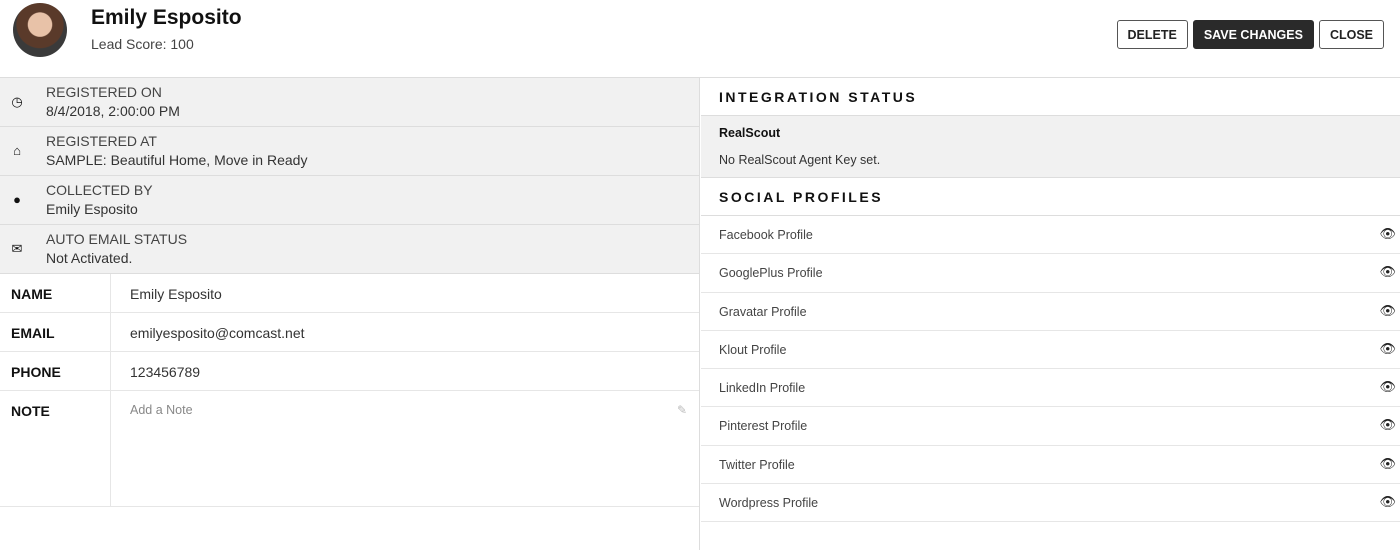 The height and width of the screenshot is (550, 1400). Describe the element at coordinates (1152, 34) in the screenshot. I see `delete-button: DELETE` at that location.